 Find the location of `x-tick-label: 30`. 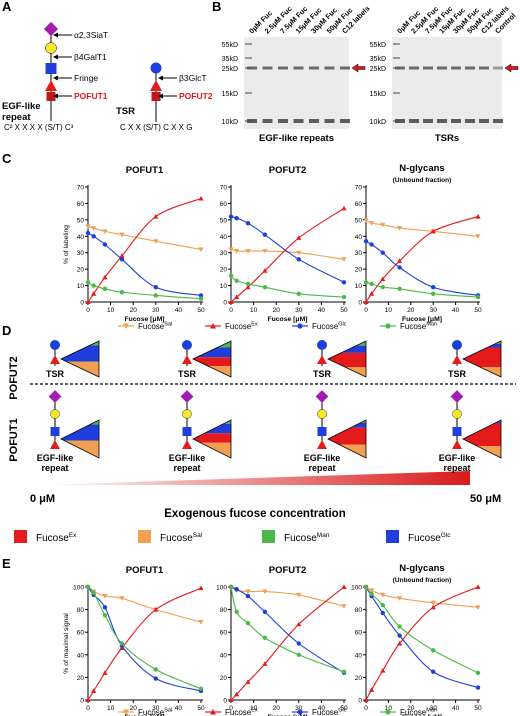

x-tick-label: 30 is located at coordinates (299, 310).